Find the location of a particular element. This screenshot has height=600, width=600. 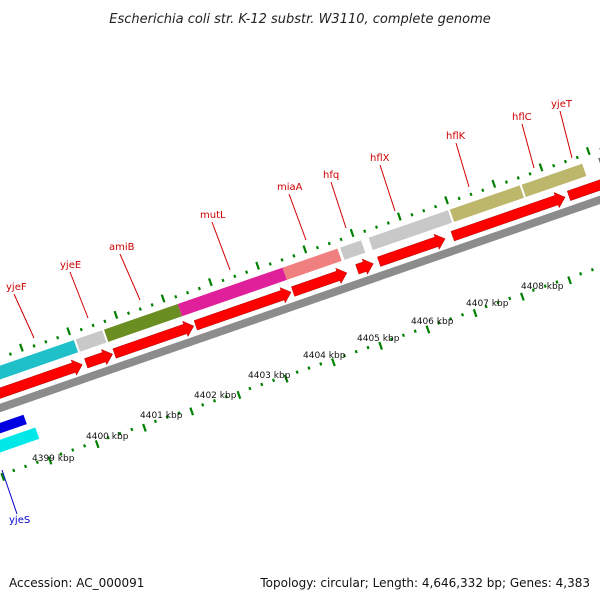

accession-text: Accession: AC_000091 is located at coordinates (76, 583).